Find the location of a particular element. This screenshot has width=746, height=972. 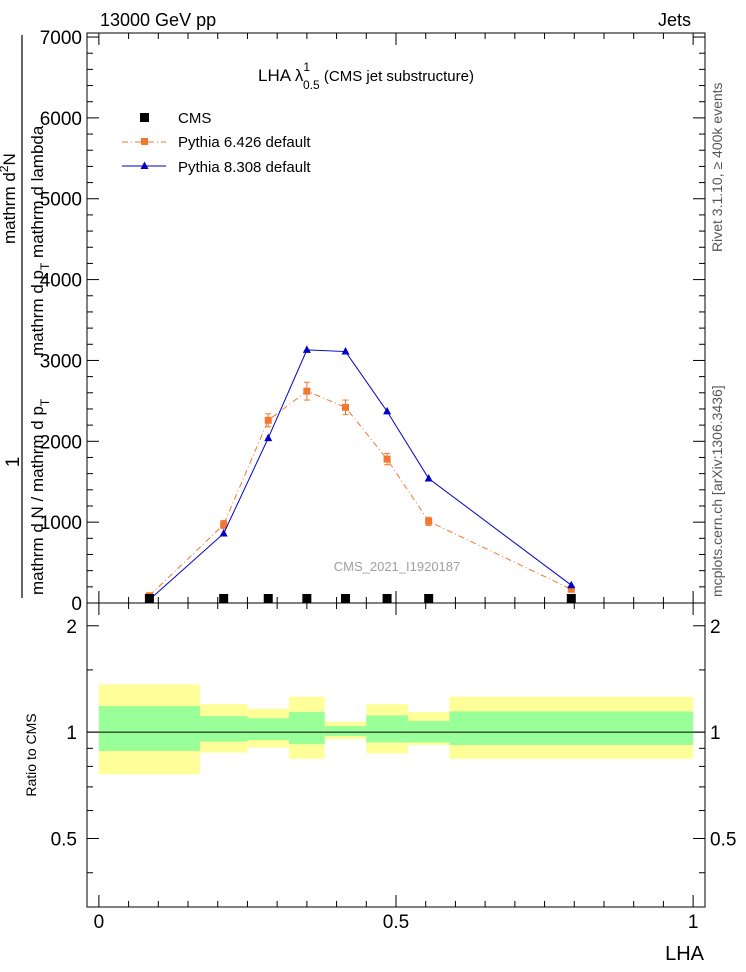

y-tick-label: 1000 is located at coordinates (61, 523).